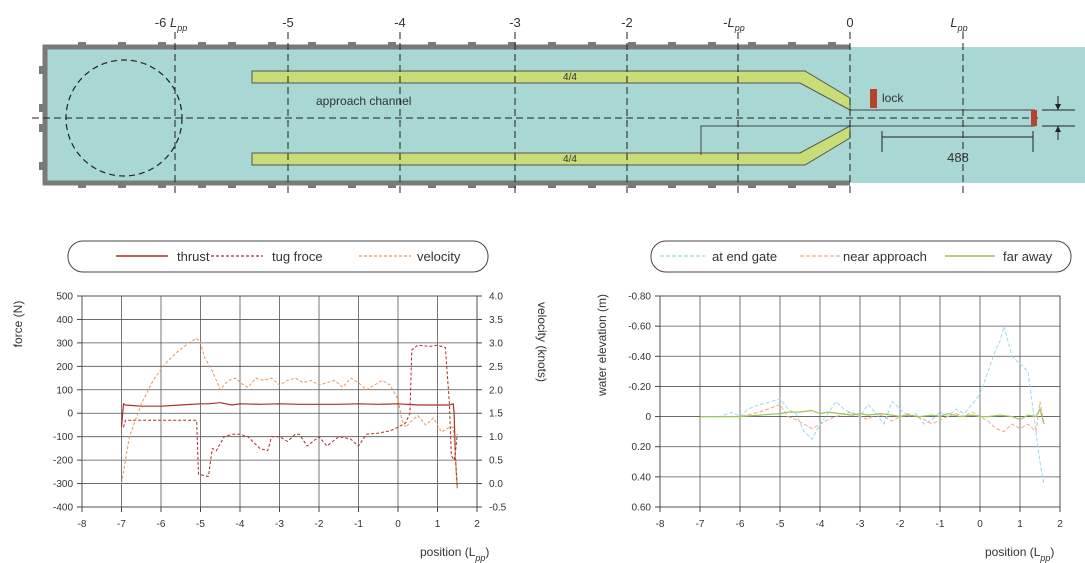 Image resolution: width=1085 pixels, height=563 pixels. I want to click on upper-ratio-label: 4/4, so click(570, 77).